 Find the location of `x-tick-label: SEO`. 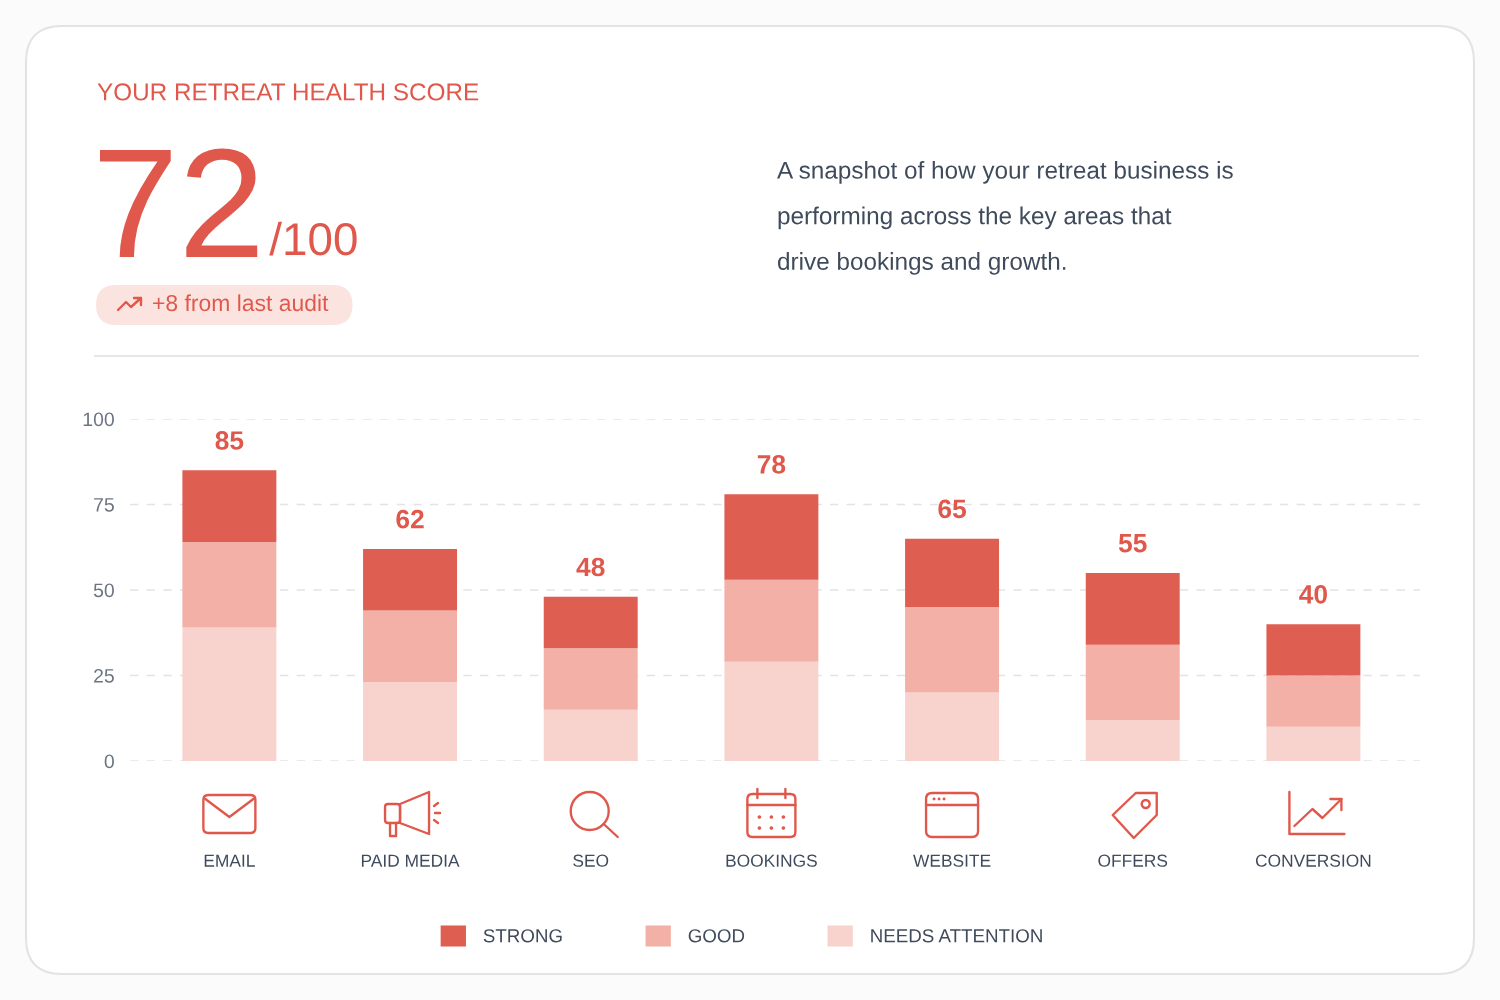

x-tick-label: SEO is located at coordinates (591, 860).